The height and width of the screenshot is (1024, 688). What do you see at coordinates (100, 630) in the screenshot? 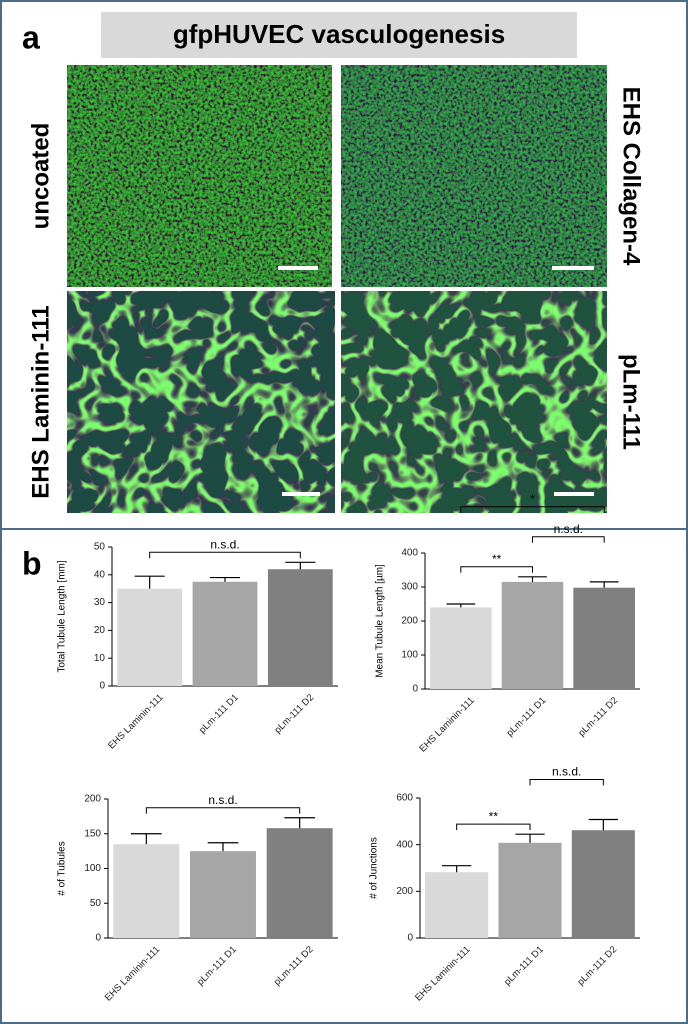
I see `y-tick-label: 20` at bounding box center [100, 630].